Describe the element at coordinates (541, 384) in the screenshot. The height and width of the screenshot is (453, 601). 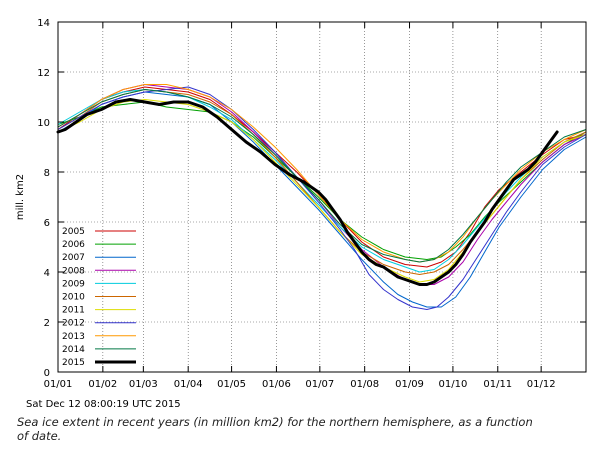
I see `x-tick-label: 01/12` at that location.